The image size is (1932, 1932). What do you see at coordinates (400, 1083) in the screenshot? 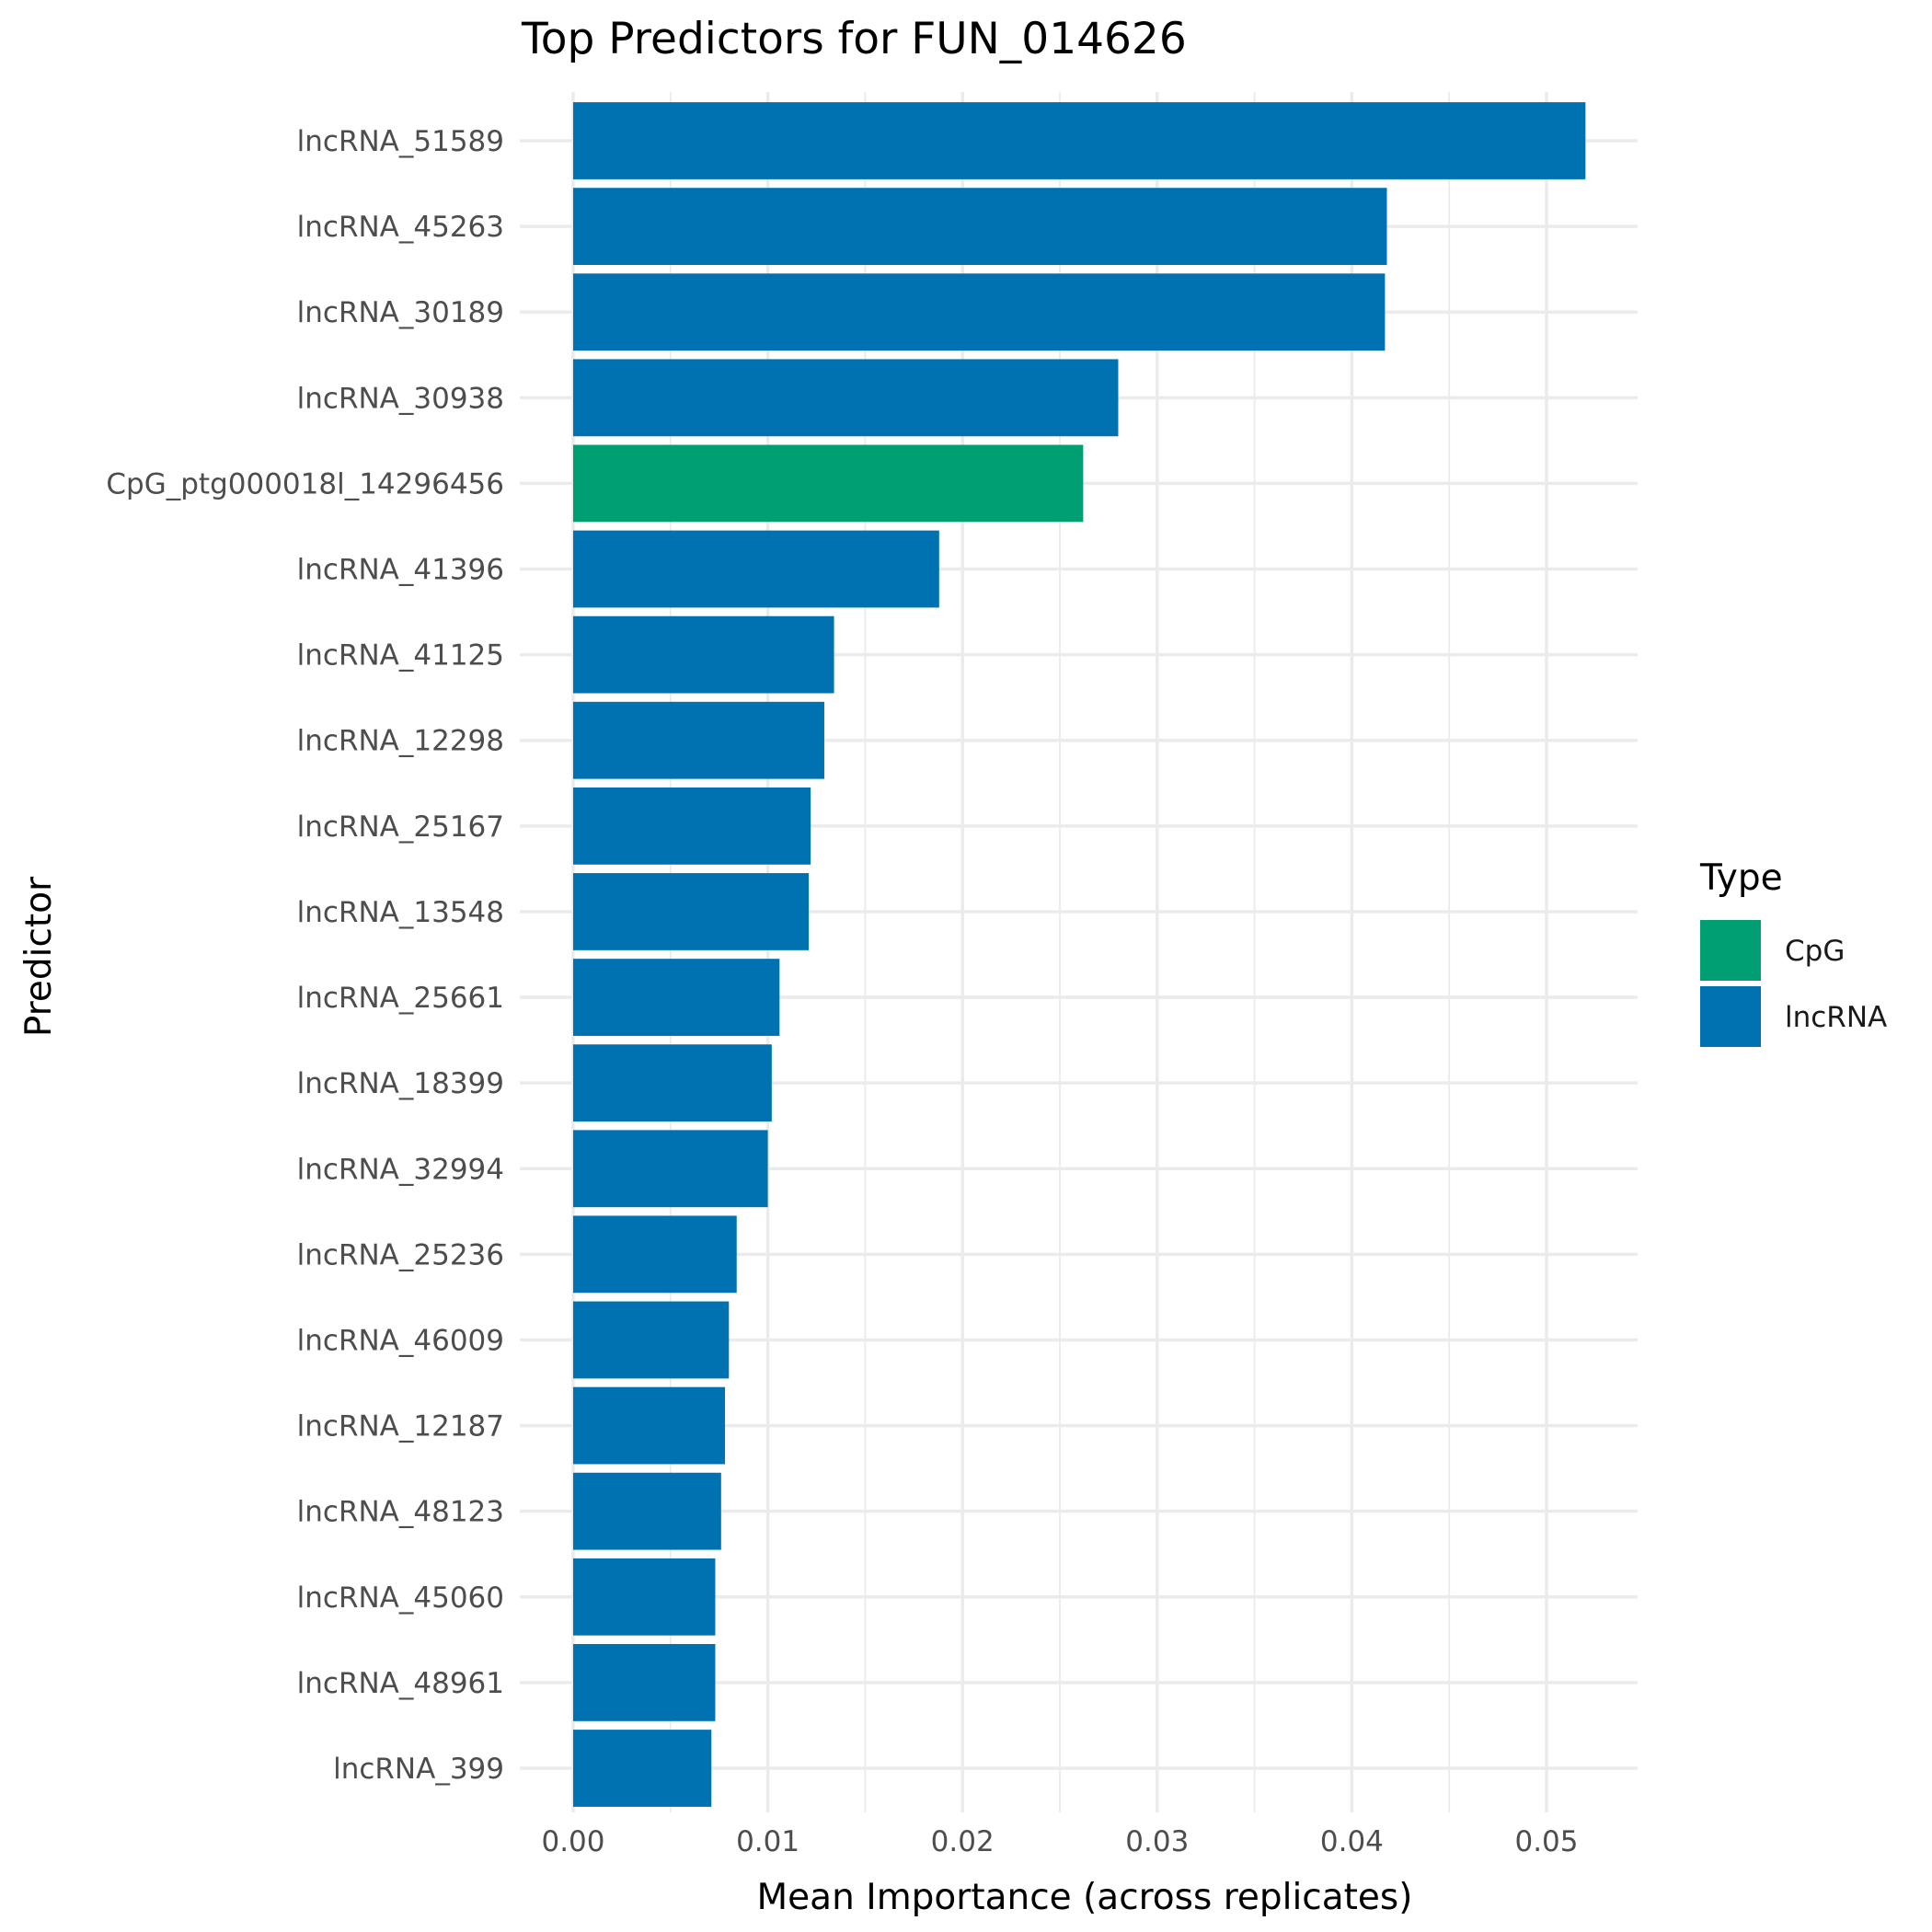
I see `y-tick-label: lncRNA_18399` at bounding box center [400, 1083].